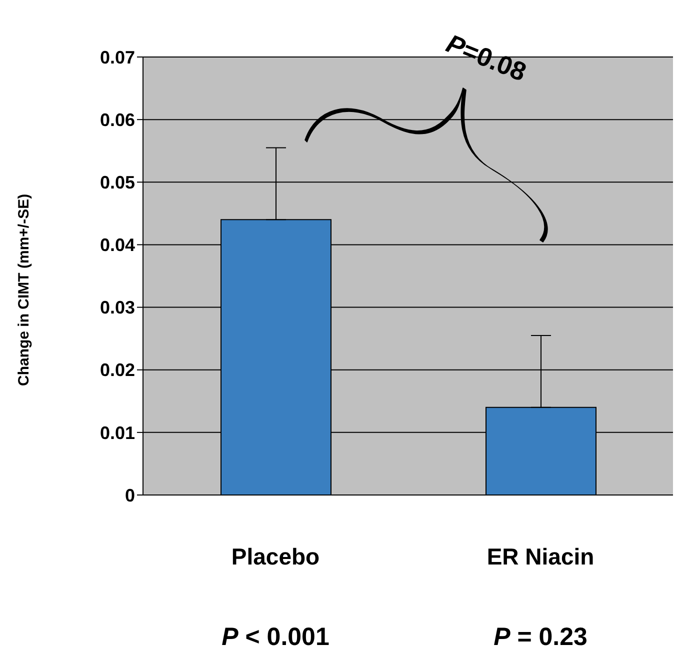 Image resolution: width=681 pixels, height=661 pixels. What do you see at coordinates (129, 495) in the screenshot?
I see `y-tick-label: 0` at bounding box center [129, 495].